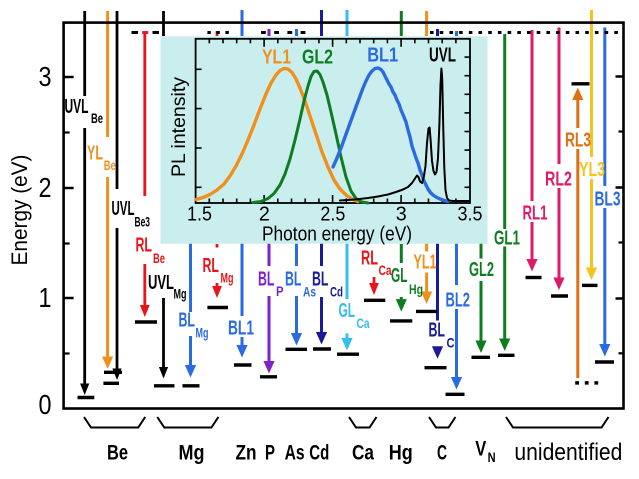  I want to click on svg-text: YL3, so click(592, 170).